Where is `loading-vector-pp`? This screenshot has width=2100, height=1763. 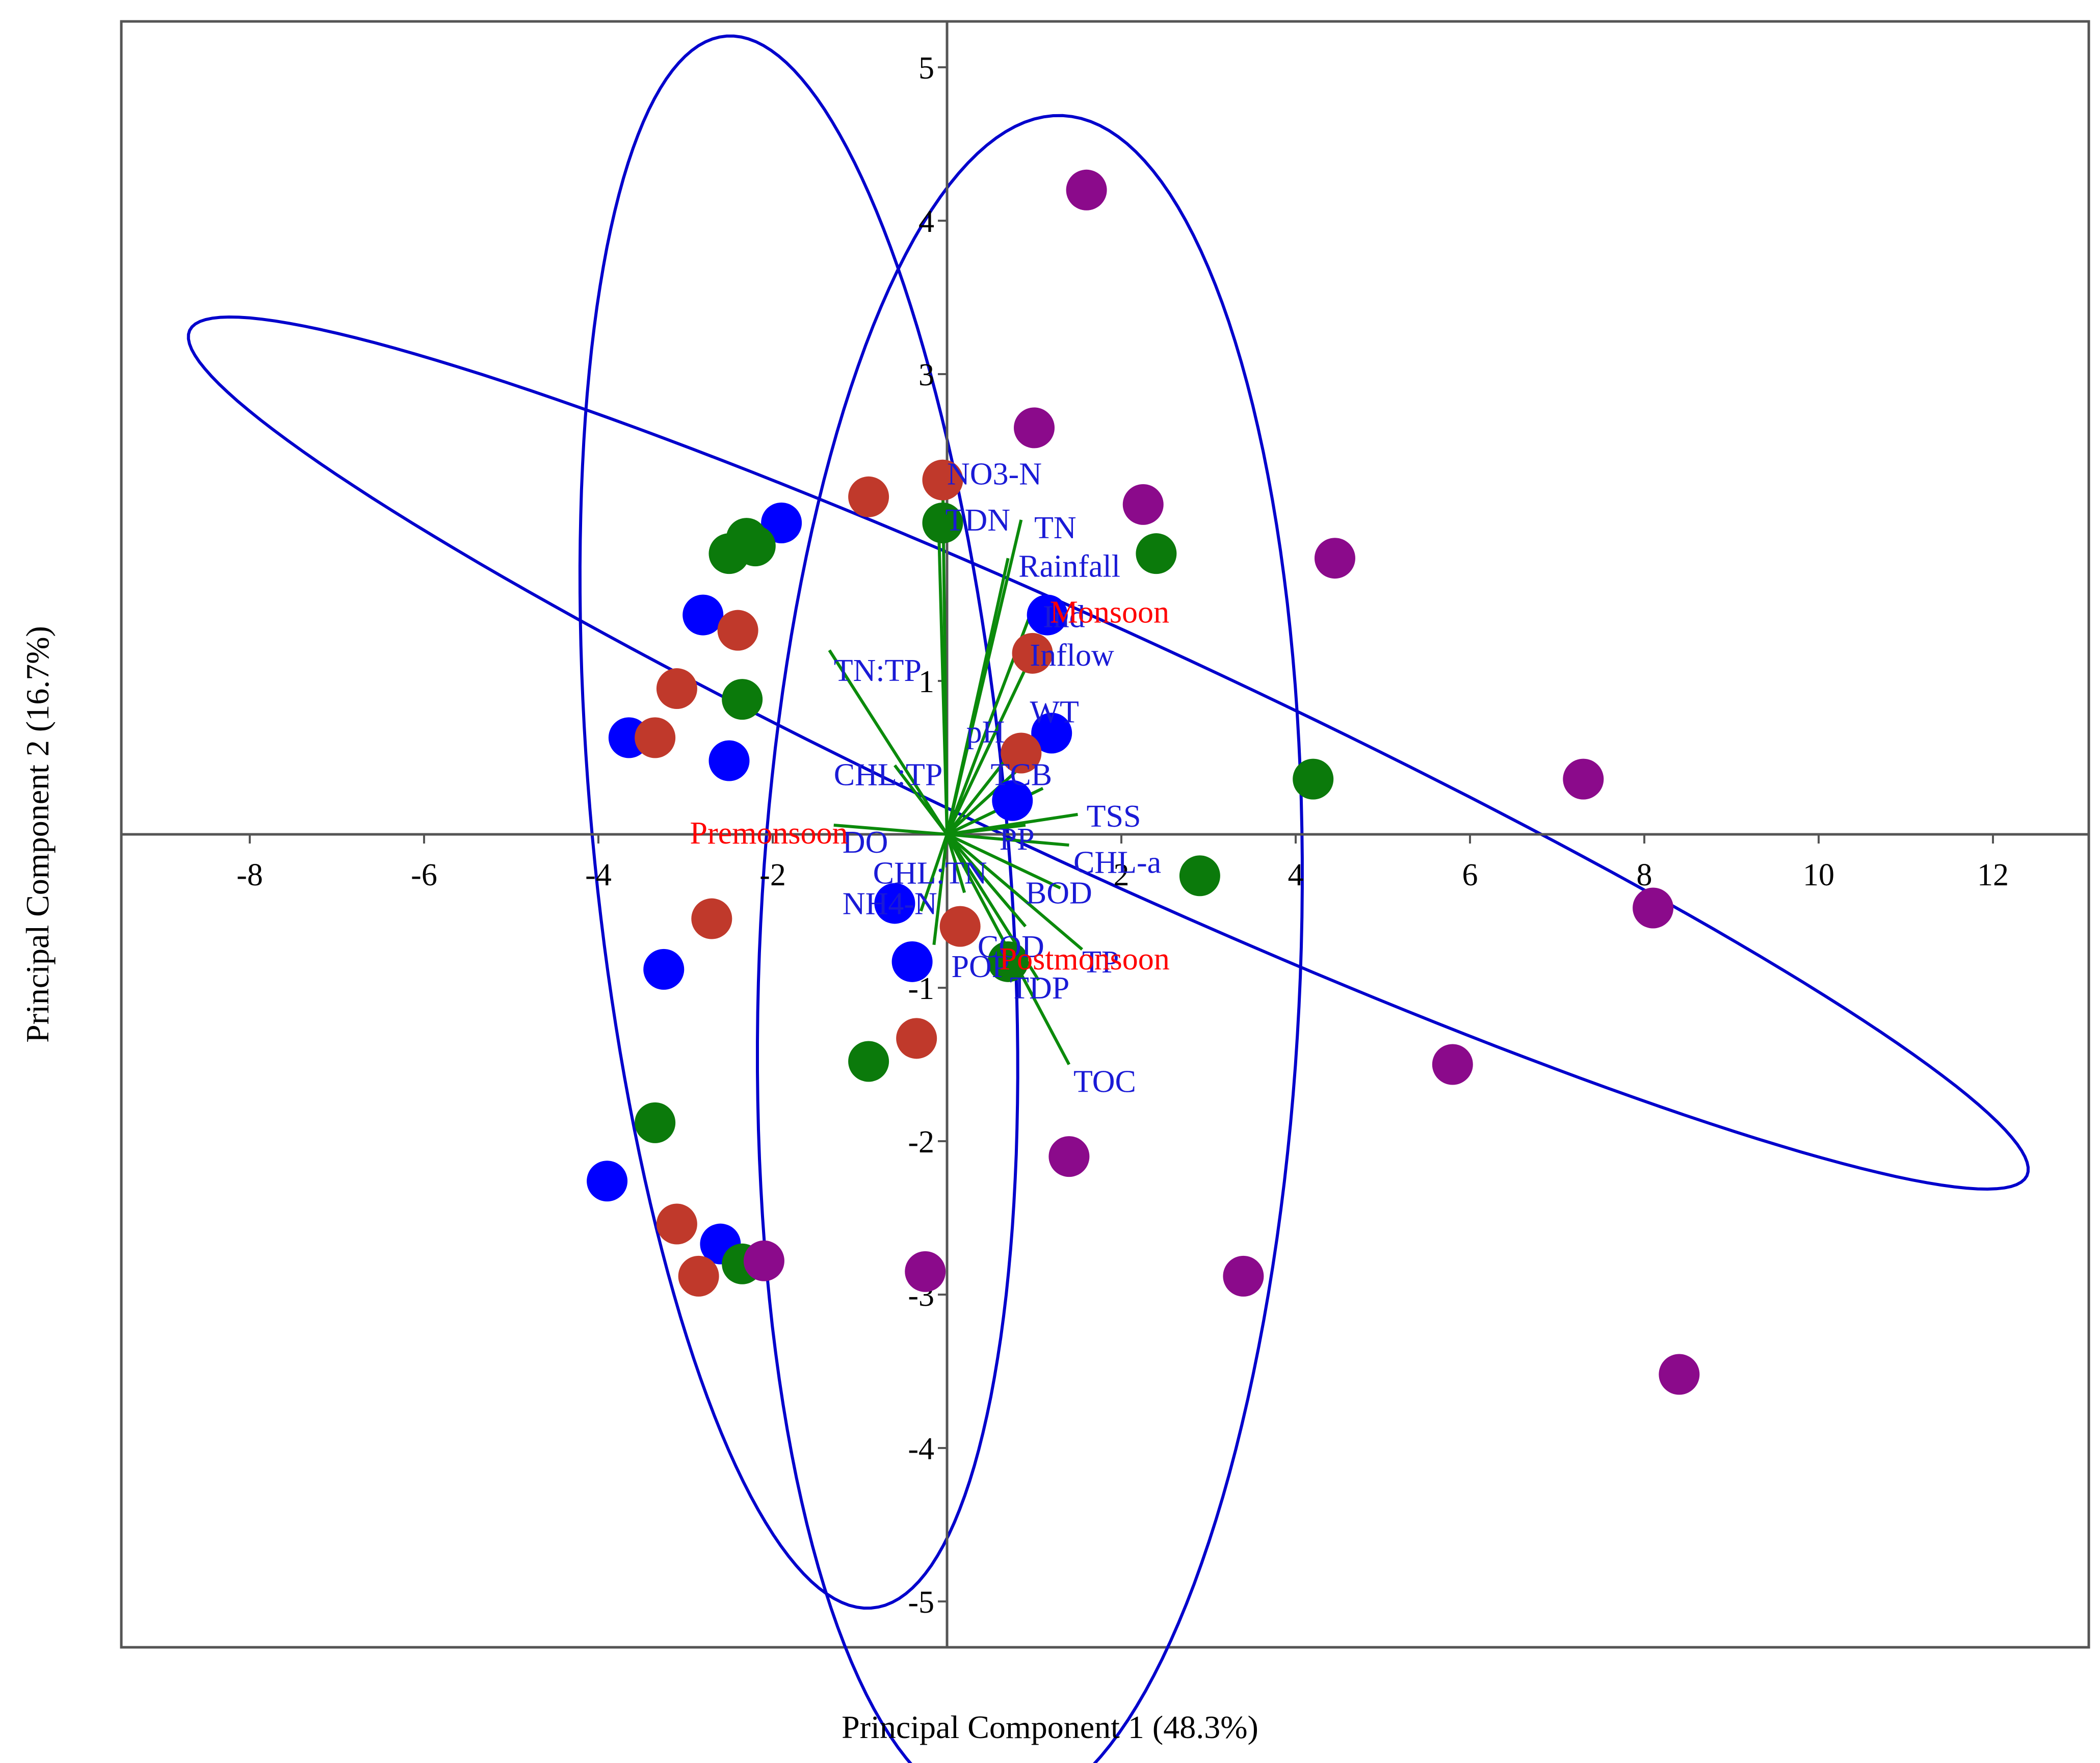
loading-vector-pp is located at coordinates (986, 829).